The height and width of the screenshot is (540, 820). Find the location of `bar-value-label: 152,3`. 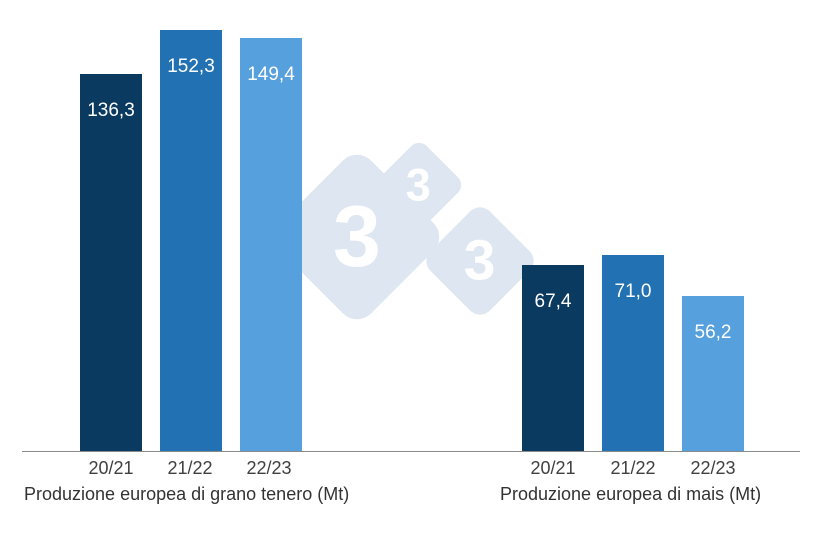

bar-value-label: 152,3 is located at coordinates (191, 66).